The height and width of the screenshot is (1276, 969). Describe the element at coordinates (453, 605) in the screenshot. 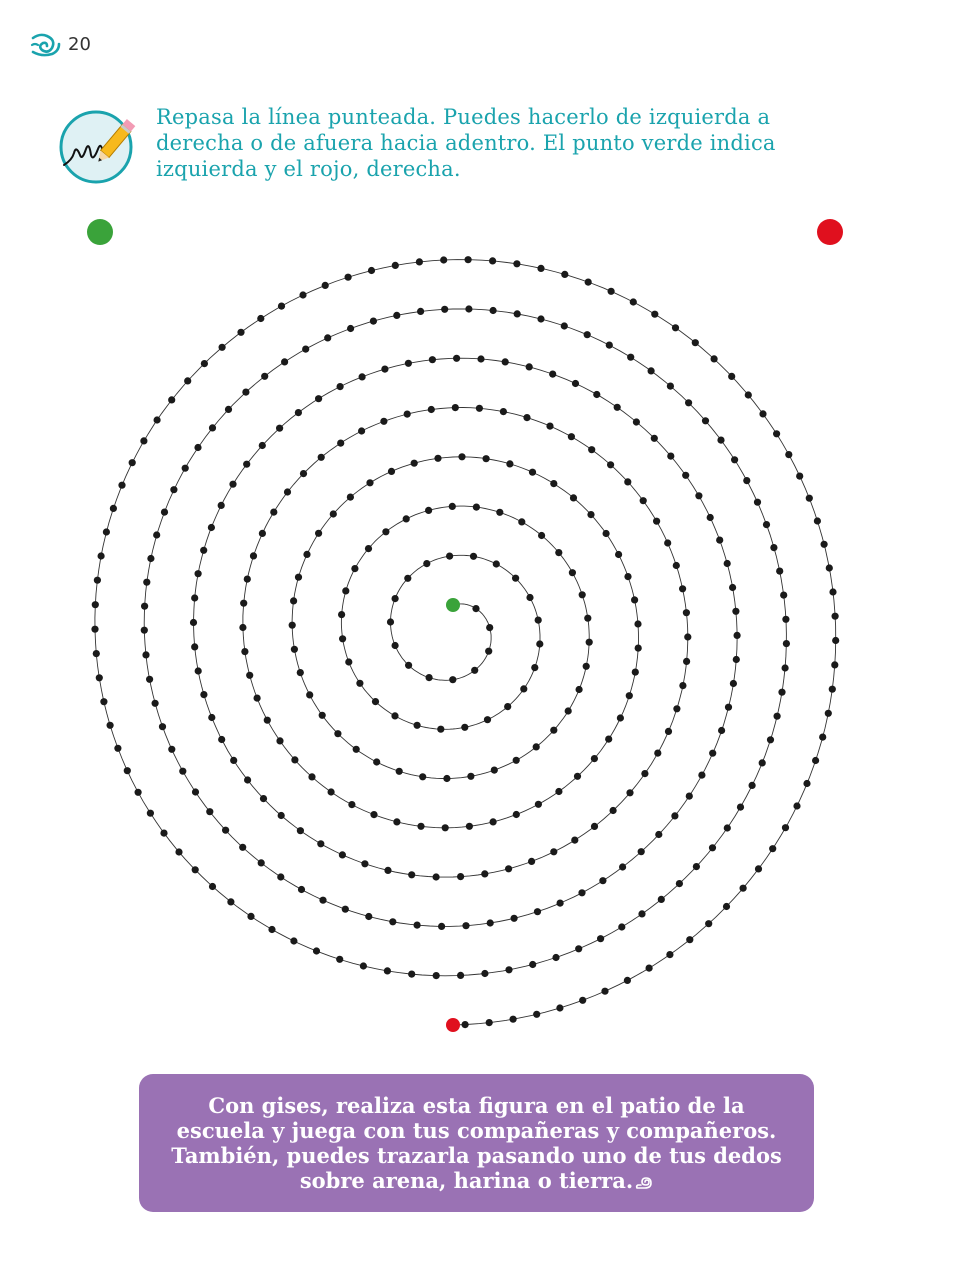

I see `spiral-start-green-dot` at that location.